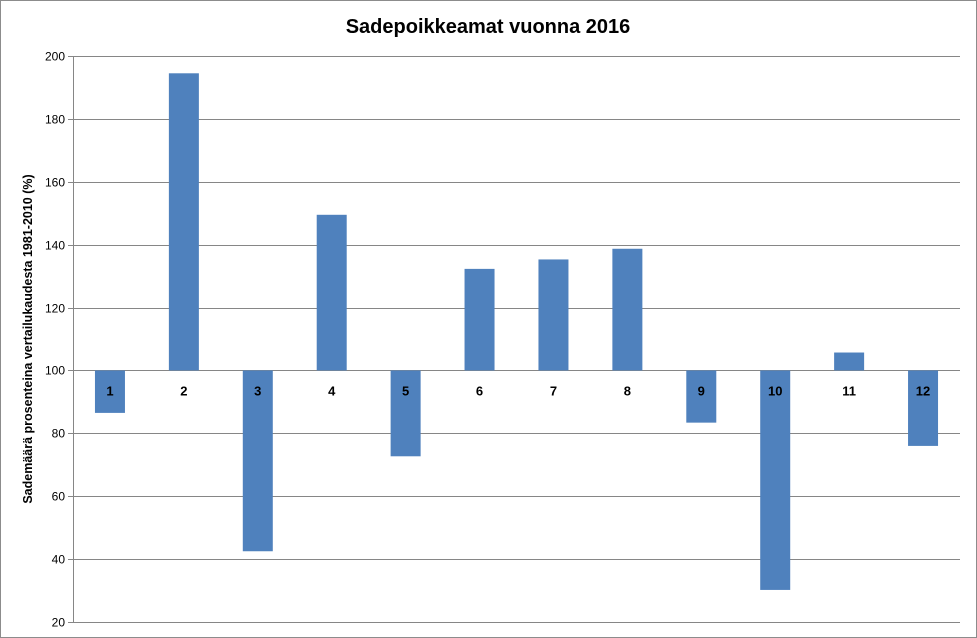 This screenshot has width=977, height=638. I want to click on y-tick-label: 60, so click(59, 497).